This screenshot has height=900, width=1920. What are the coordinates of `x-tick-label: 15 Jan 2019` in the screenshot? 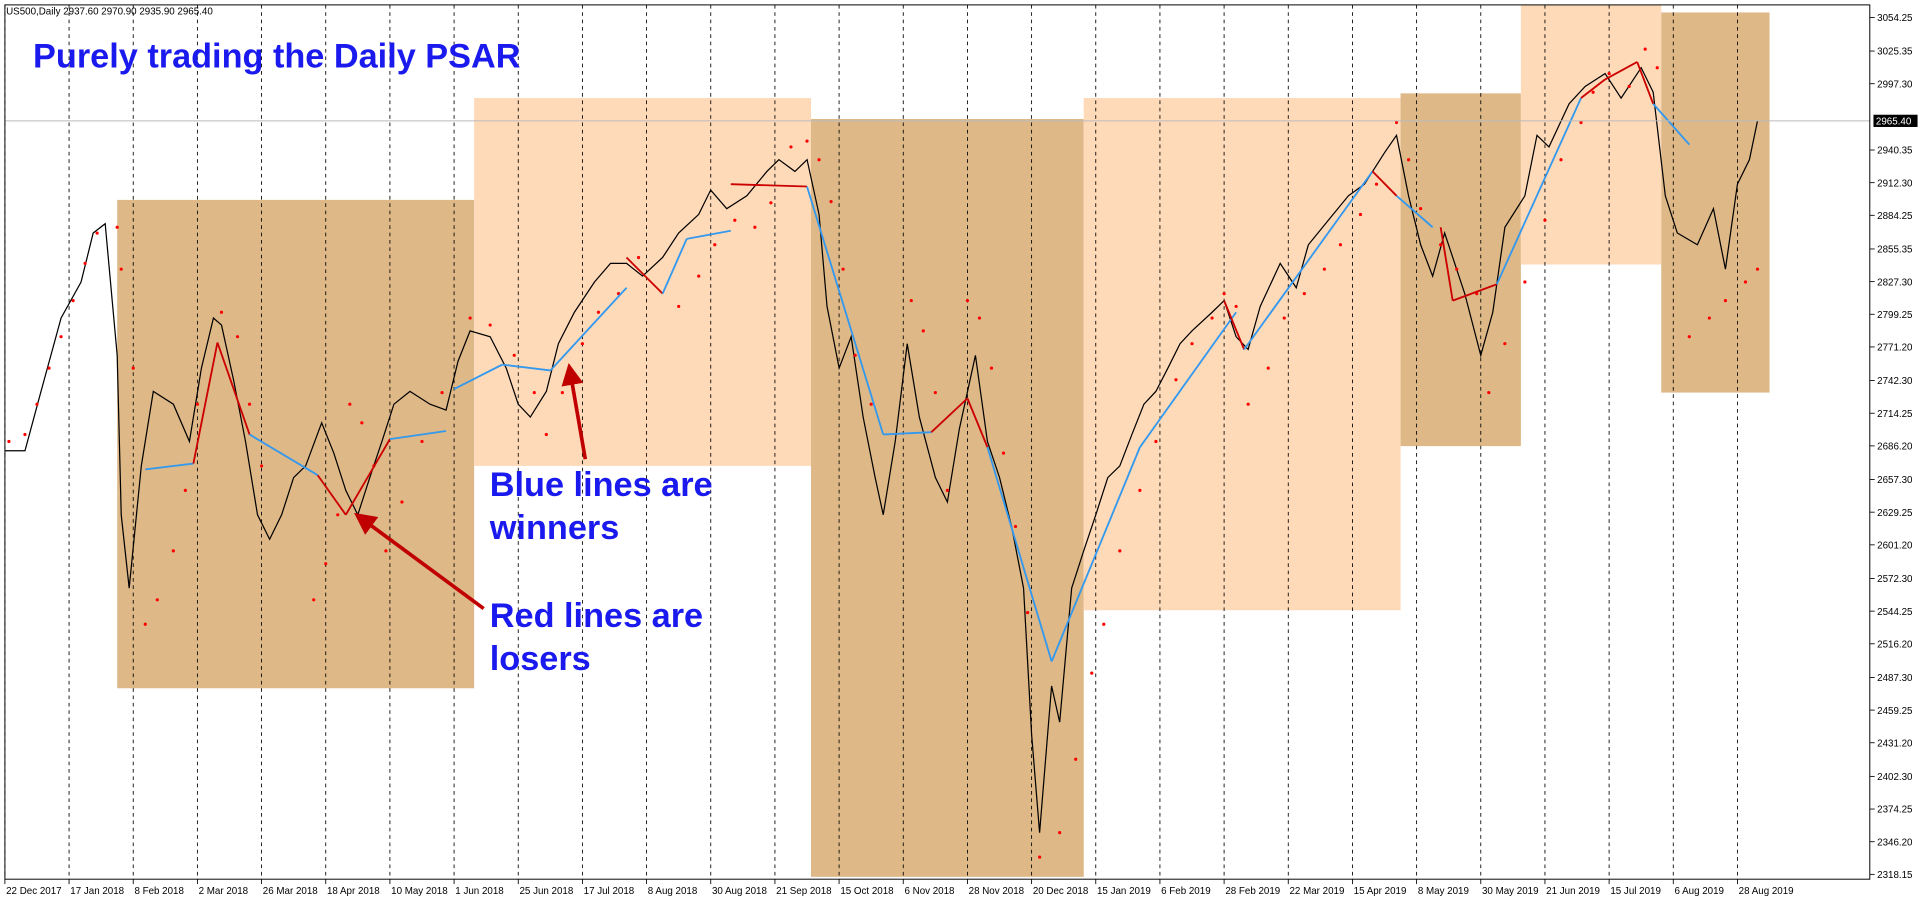 It's located at (1124, 891).